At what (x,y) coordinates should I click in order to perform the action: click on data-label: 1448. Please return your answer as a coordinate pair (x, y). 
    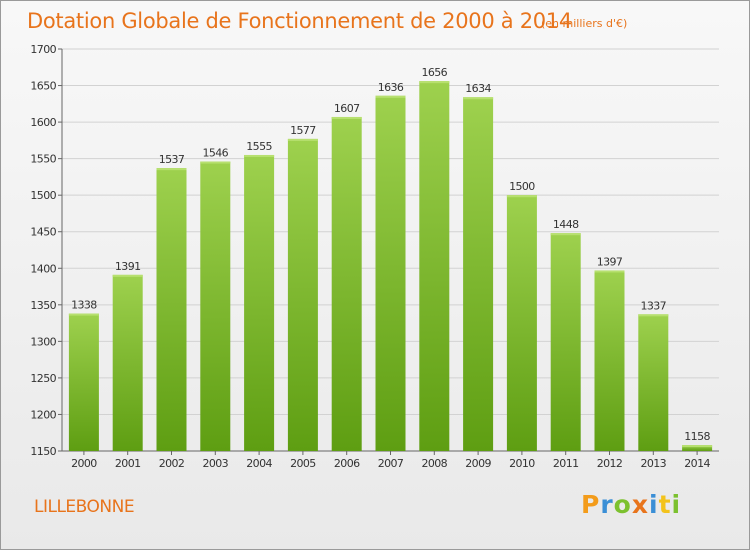
    Looking at the image, I should click on (566, 224).